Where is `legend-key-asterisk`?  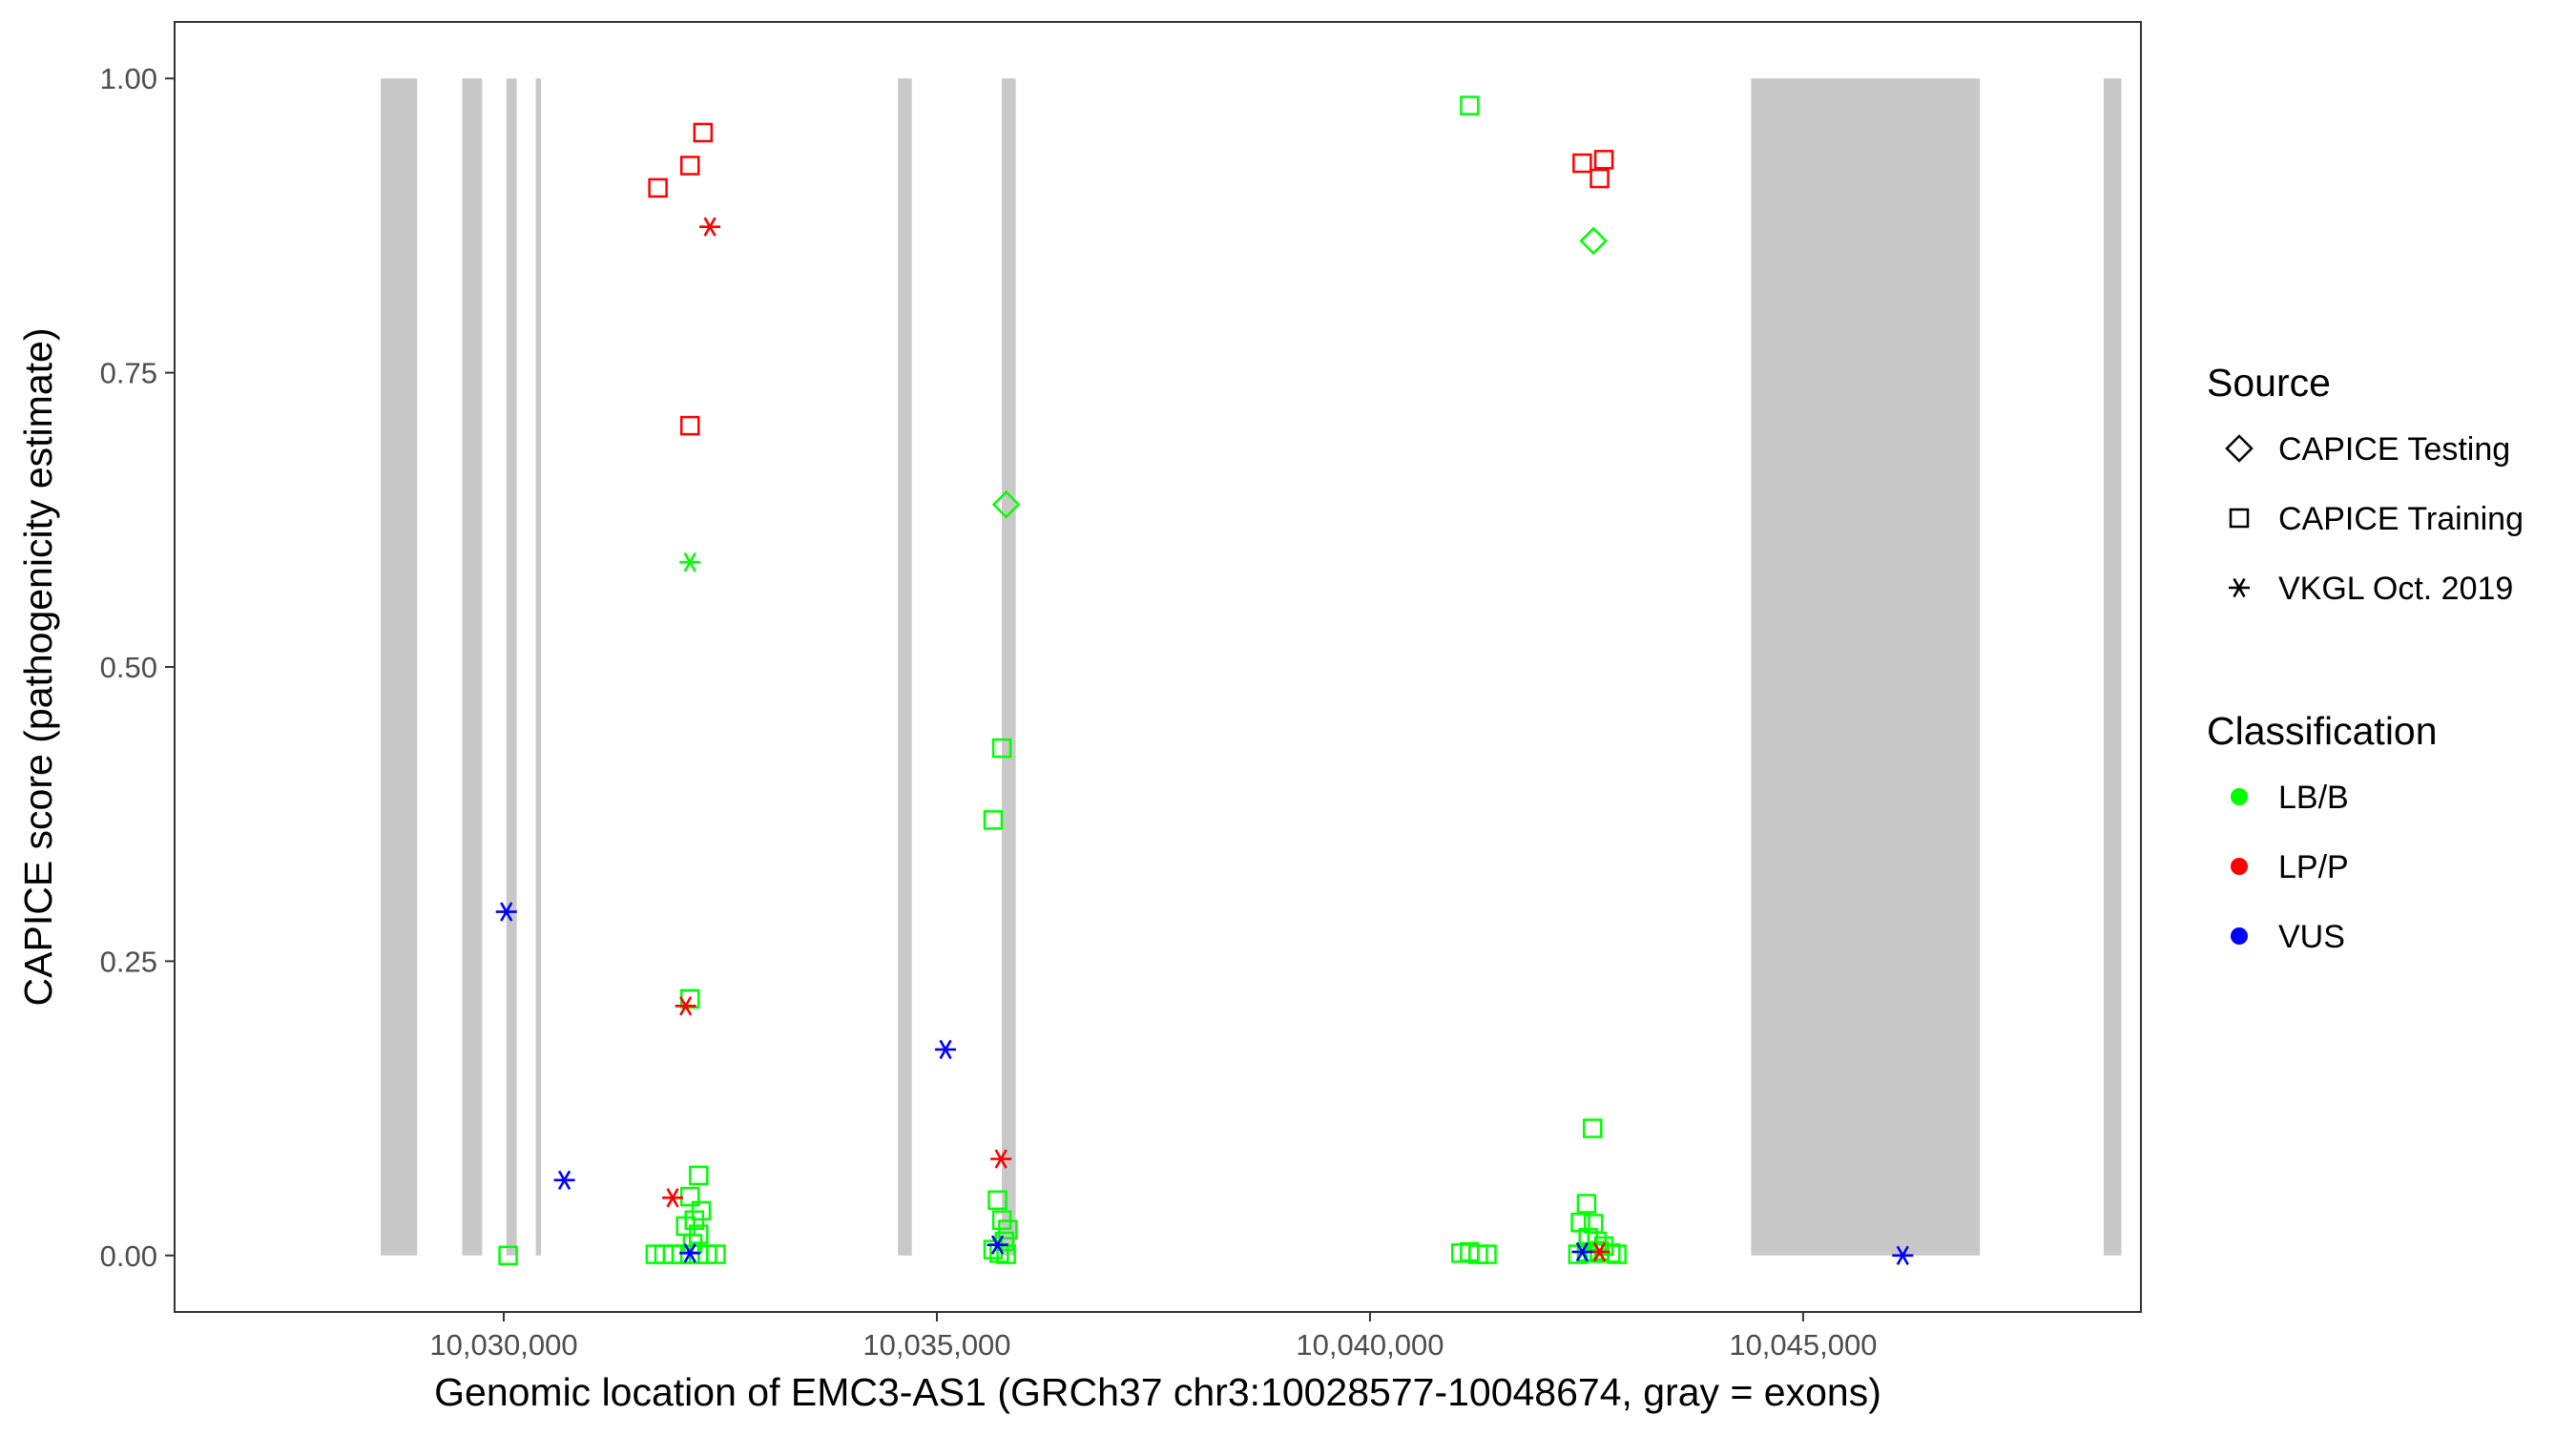 legend-key-asterisk is located at coordinates (2239, 587).